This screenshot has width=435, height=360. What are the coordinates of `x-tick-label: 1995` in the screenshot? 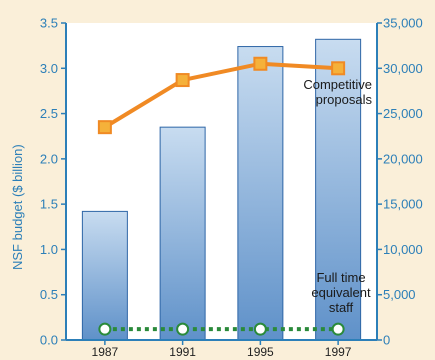 It's located at (260, 352).